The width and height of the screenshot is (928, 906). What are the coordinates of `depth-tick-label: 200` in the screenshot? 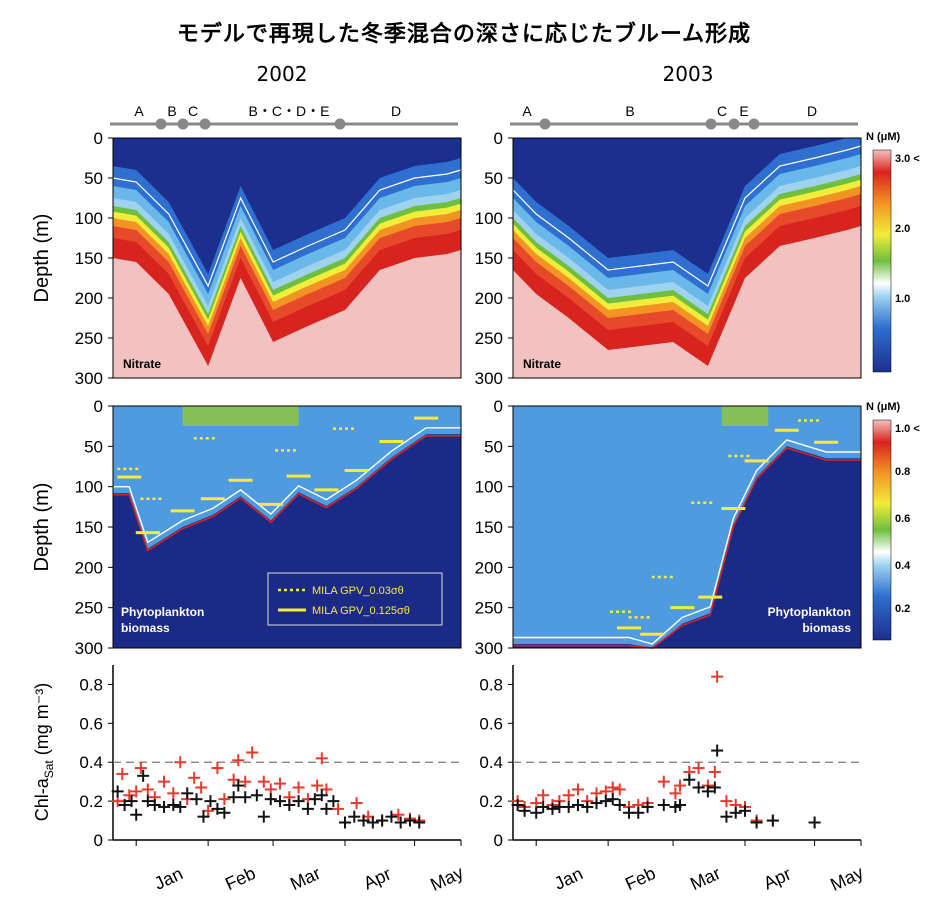 It's located at (489, 298).